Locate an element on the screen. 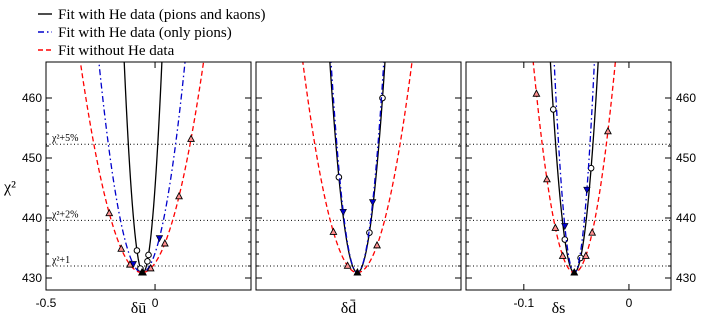 The height and width of the screenshot is (324, 701). y-tick-label-right-1: 440 is located at coordinates (686, 218).